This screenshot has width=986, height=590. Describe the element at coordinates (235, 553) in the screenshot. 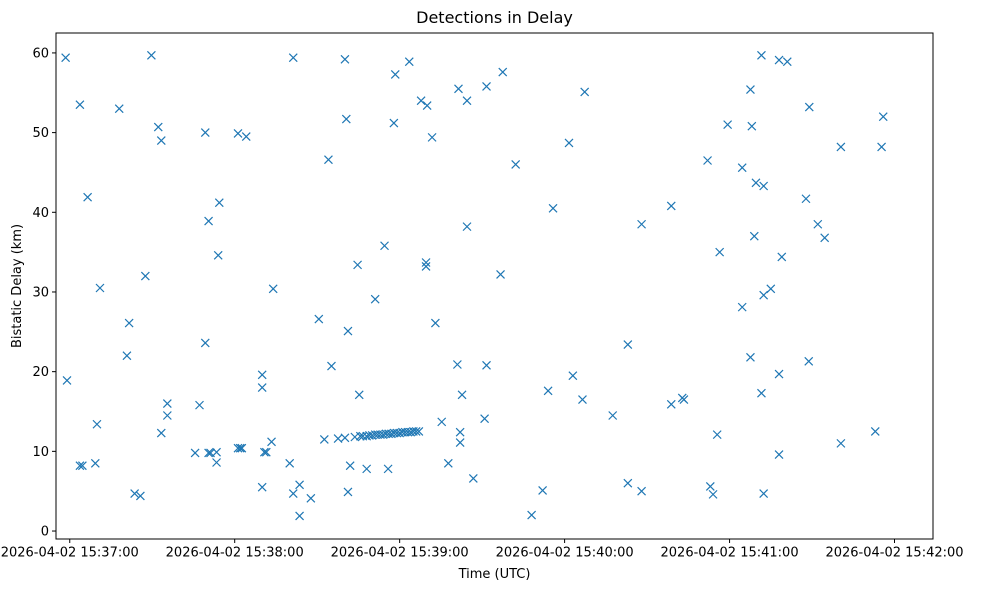

I see `x-tick-label: 2026-04-02 15:38:00` at that location.